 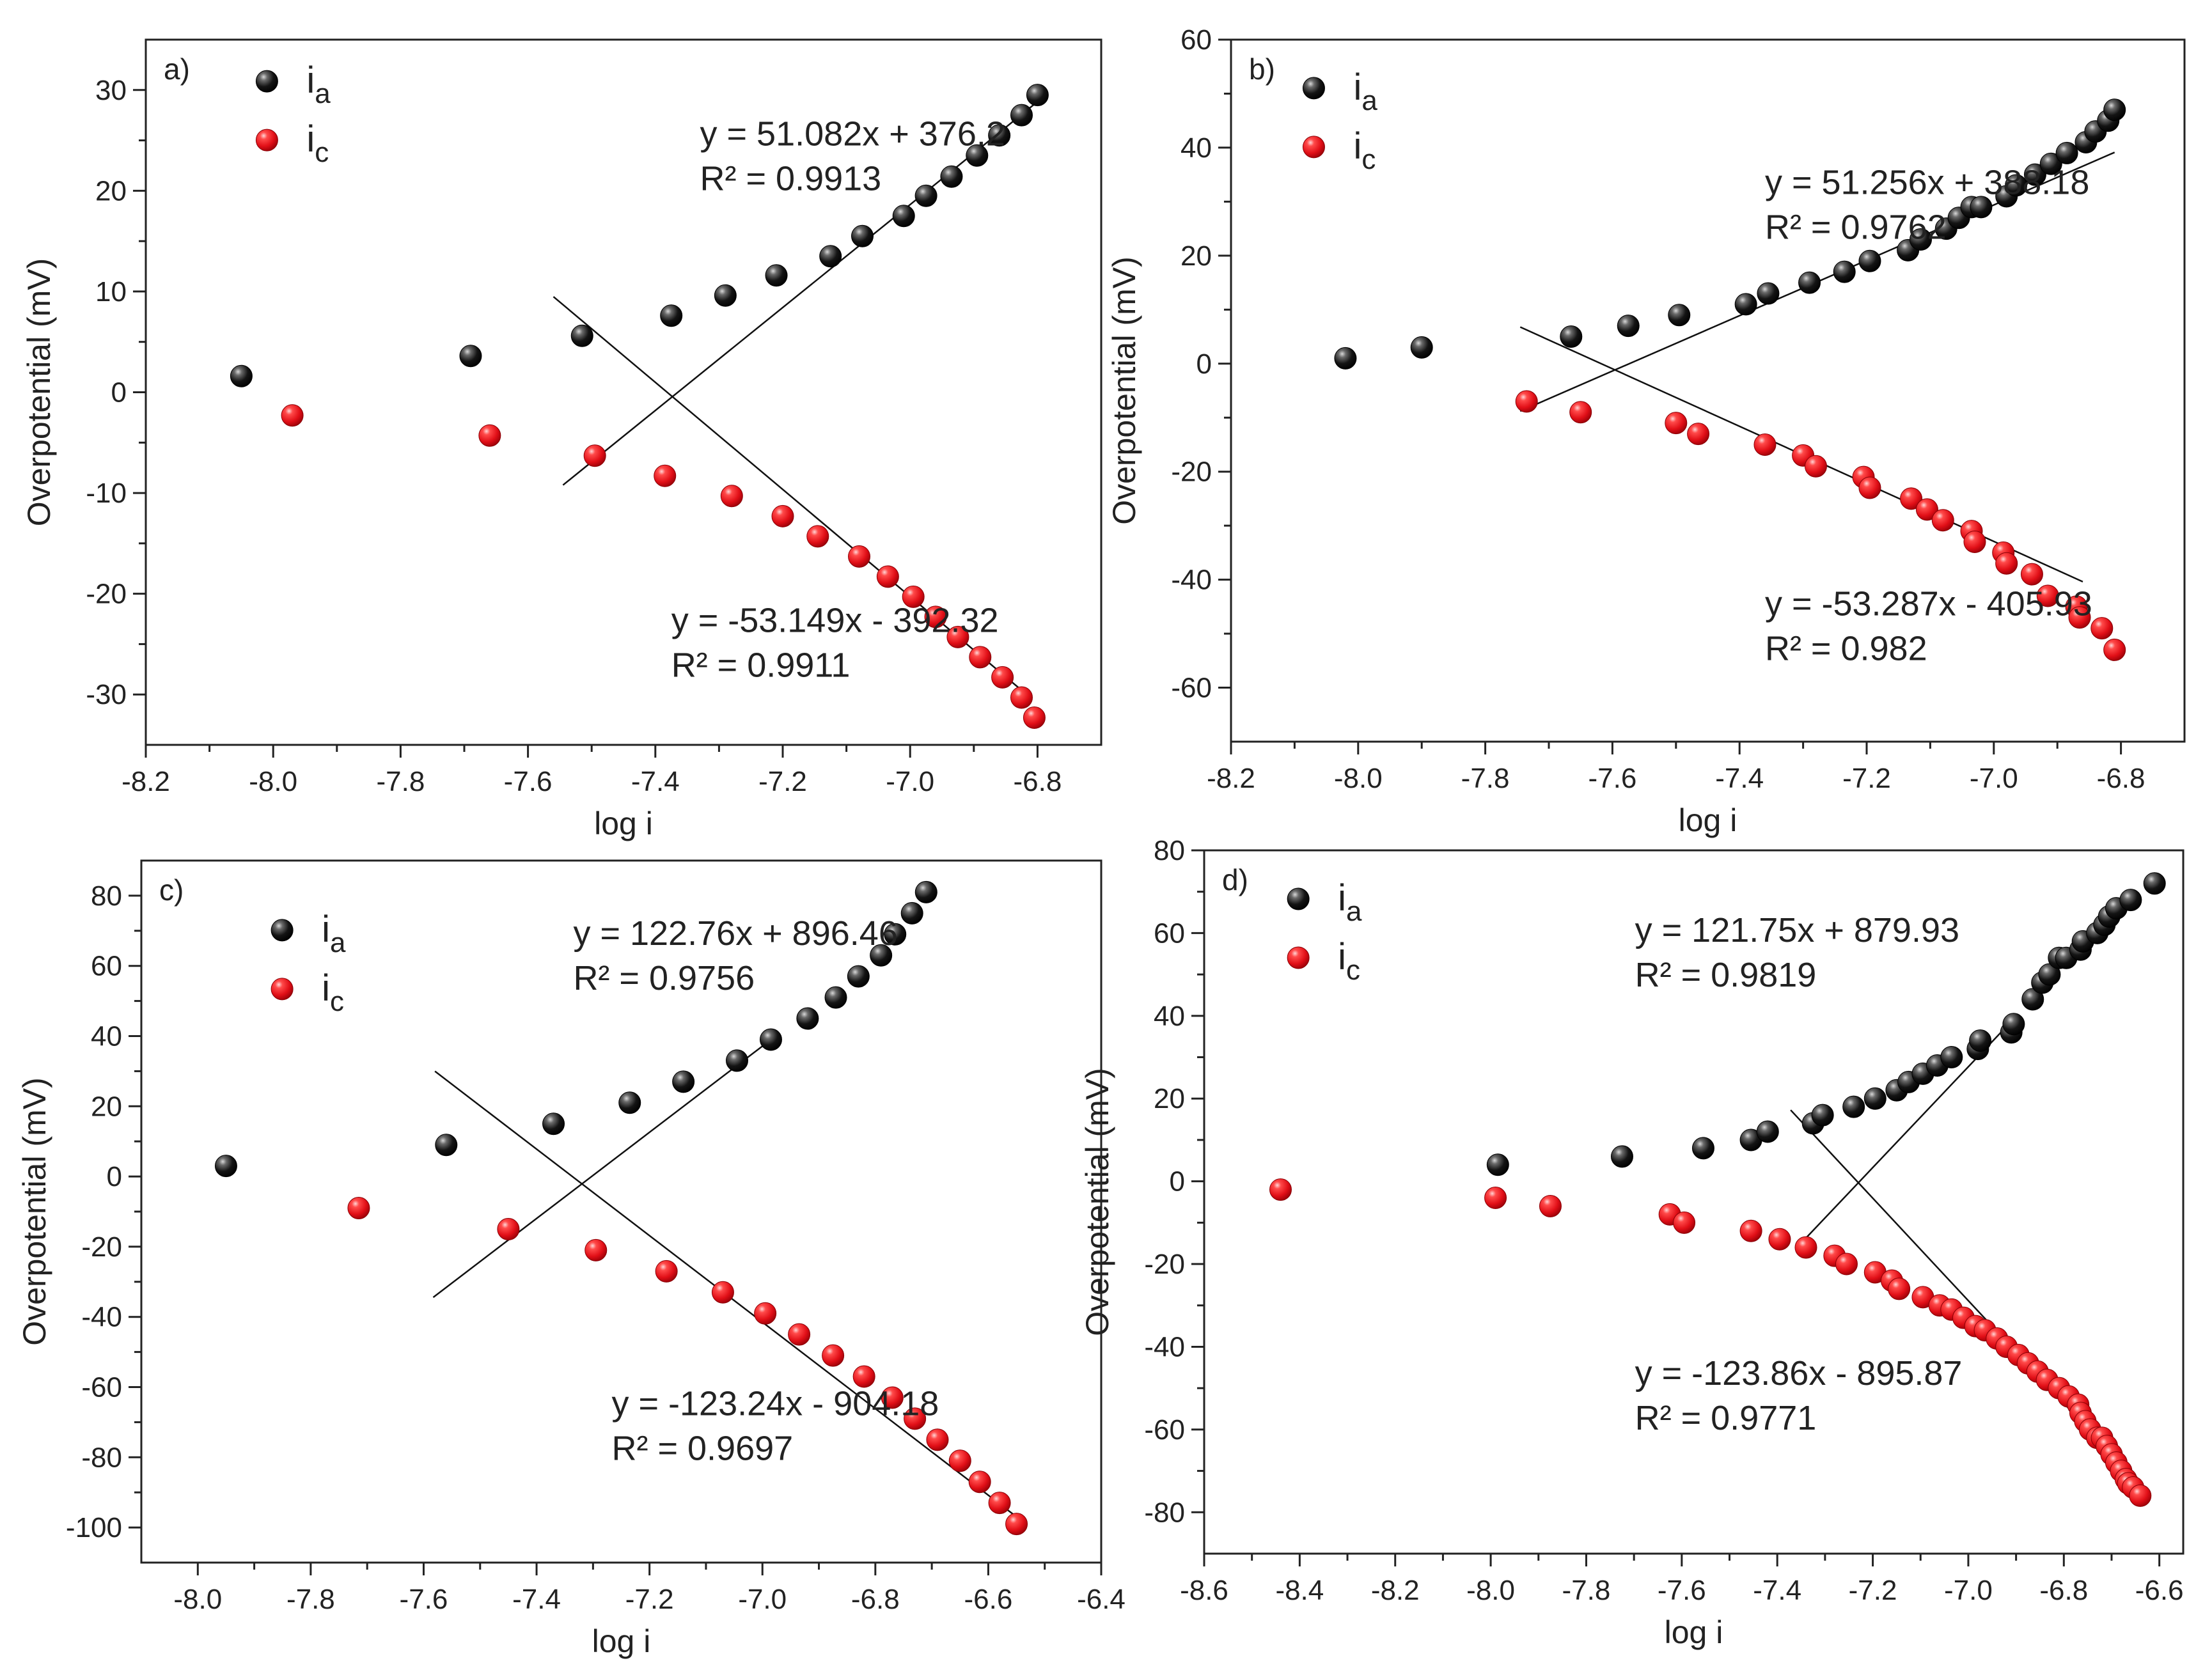 What do you see at coordinates (106, 694) in the screenshot?
I see `y-tick-label: -30` at bounding box center [106, 694].